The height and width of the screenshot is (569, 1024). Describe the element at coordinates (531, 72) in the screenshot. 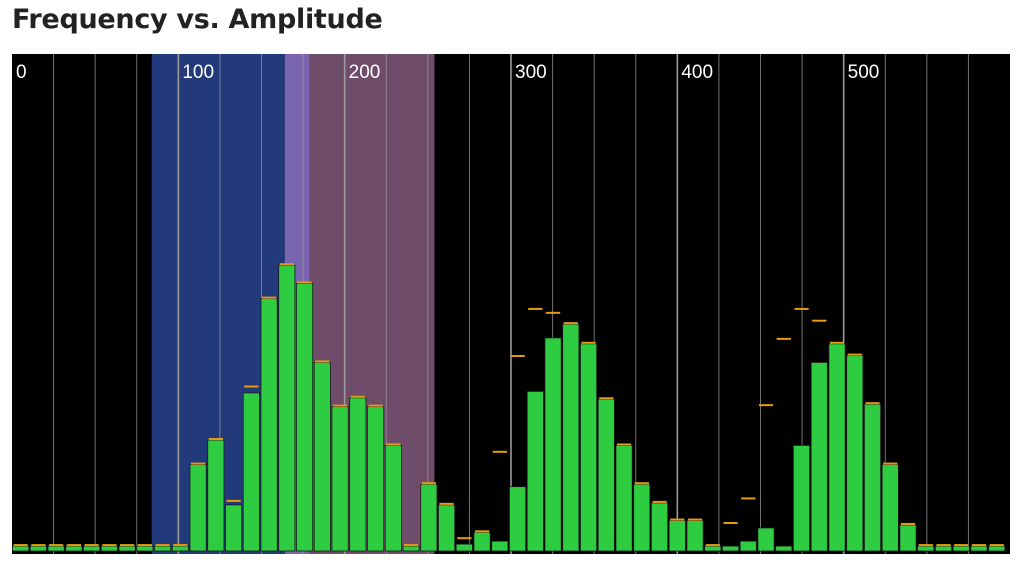

I see `x-tick-label: 300` at that location.